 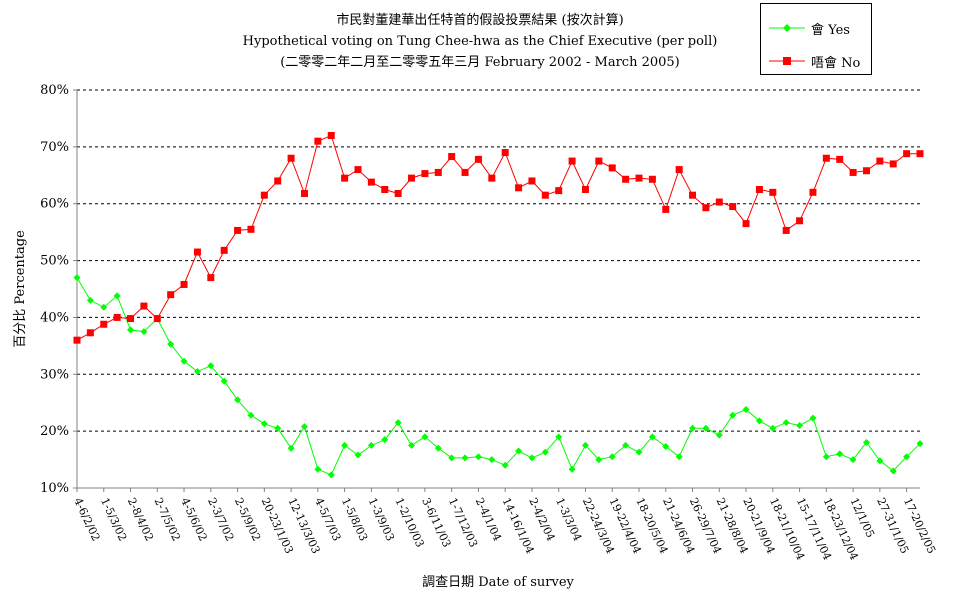 What do you see at coordinates (54, 431) in the screenshot?
I see `y-tick-label: 20%` at bounding box center [54, 431].